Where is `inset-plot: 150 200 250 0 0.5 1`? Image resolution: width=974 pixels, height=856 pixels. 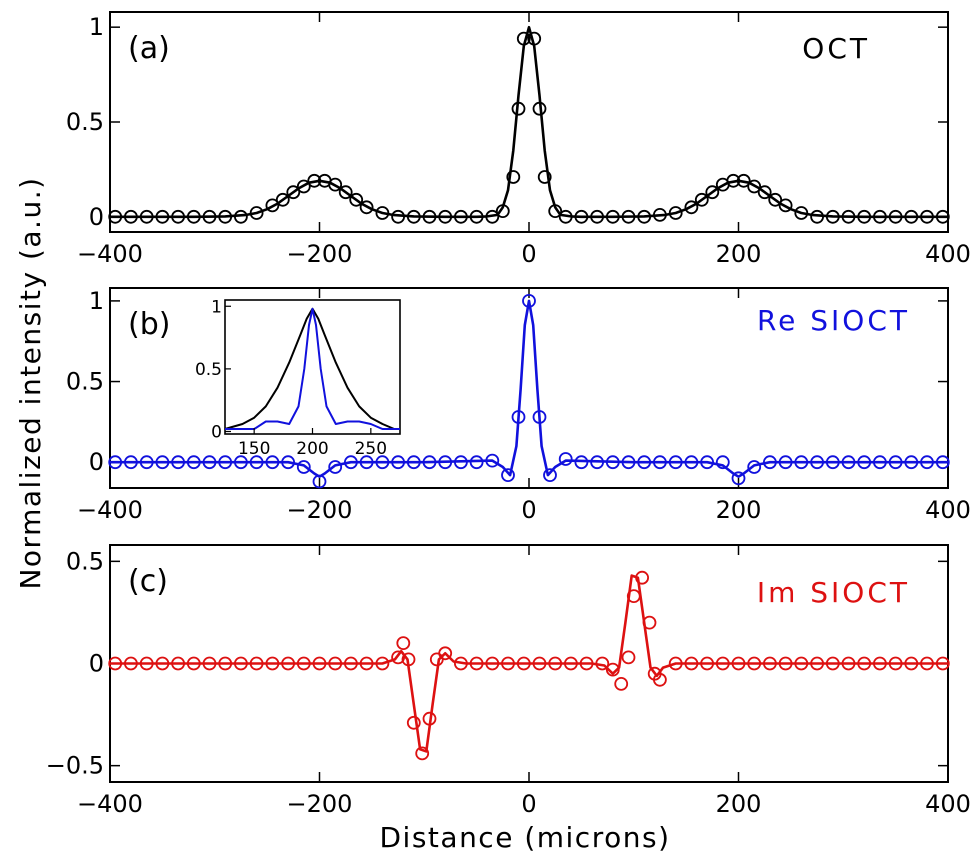 inset-plot: 150 200 250 0 0.5 1 is located at coordinates (298, 378).